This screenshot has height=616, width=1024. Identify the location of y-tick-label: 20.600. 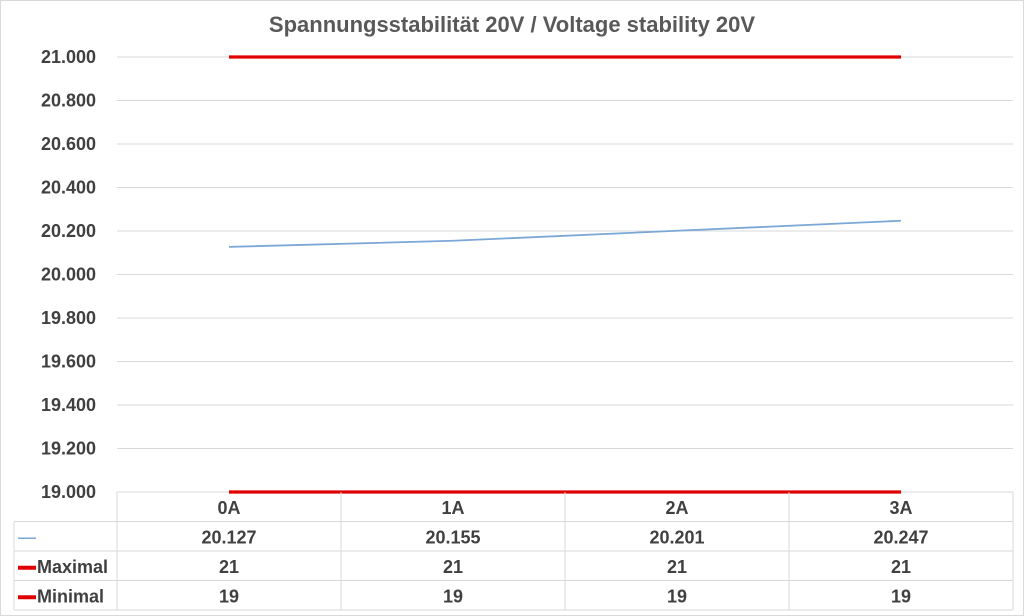
(68, 144).